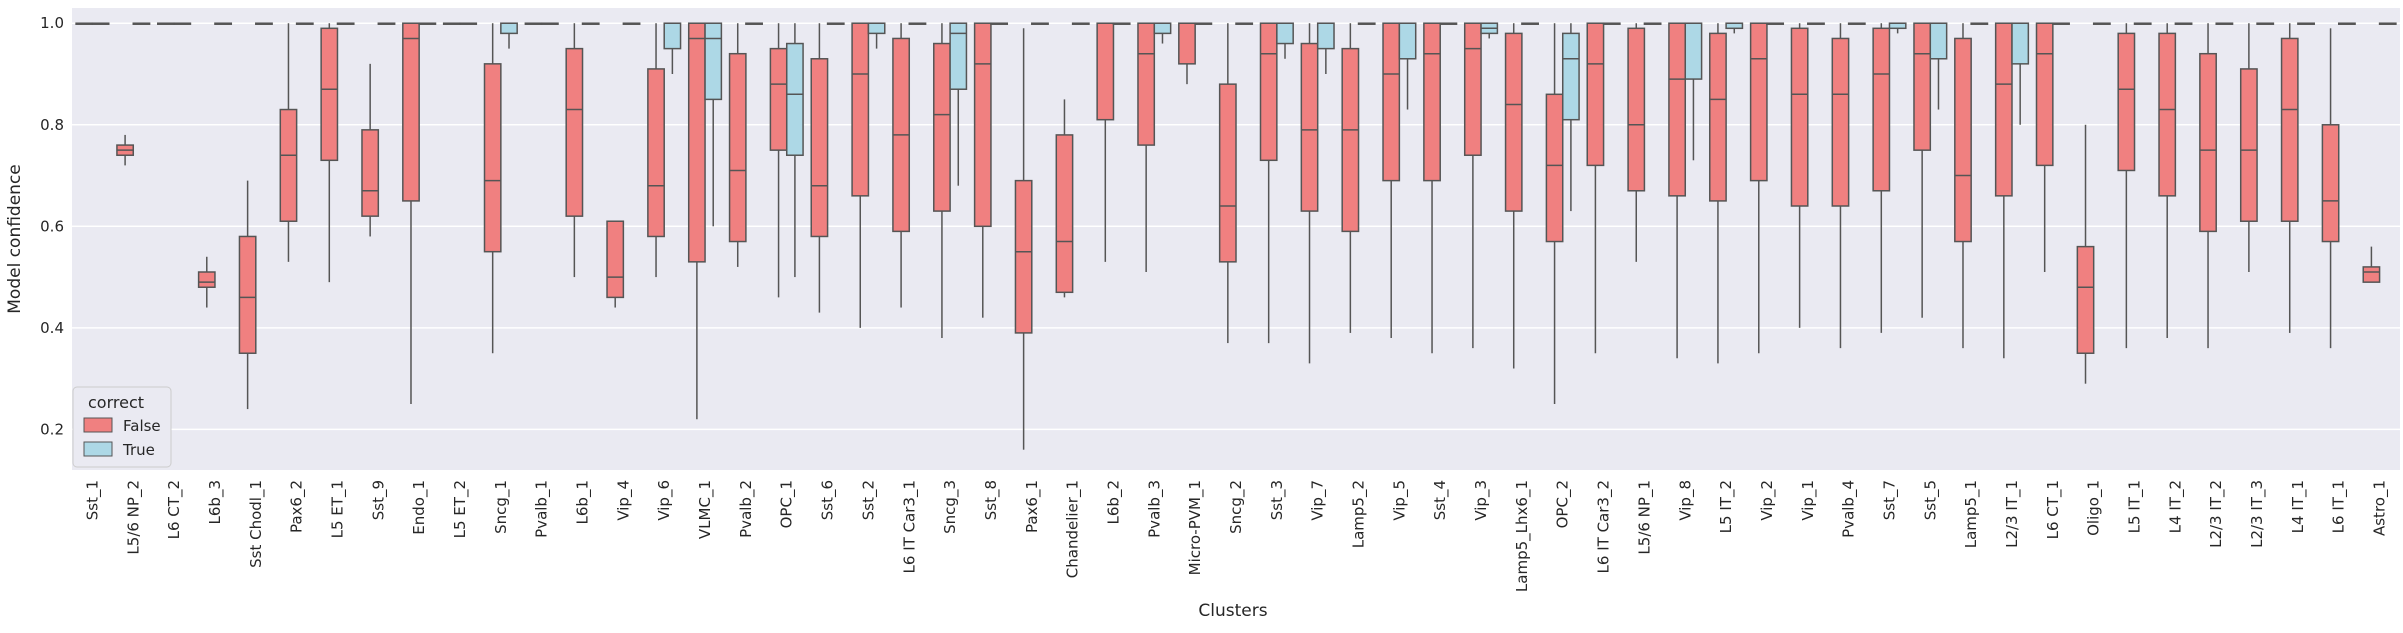 This screenshot has width=2403, height=633. What do you see at coordinates (378, 500) in the screenshot?
I see `x-tick-label: Sst_9` at bounding box center [378, 500].